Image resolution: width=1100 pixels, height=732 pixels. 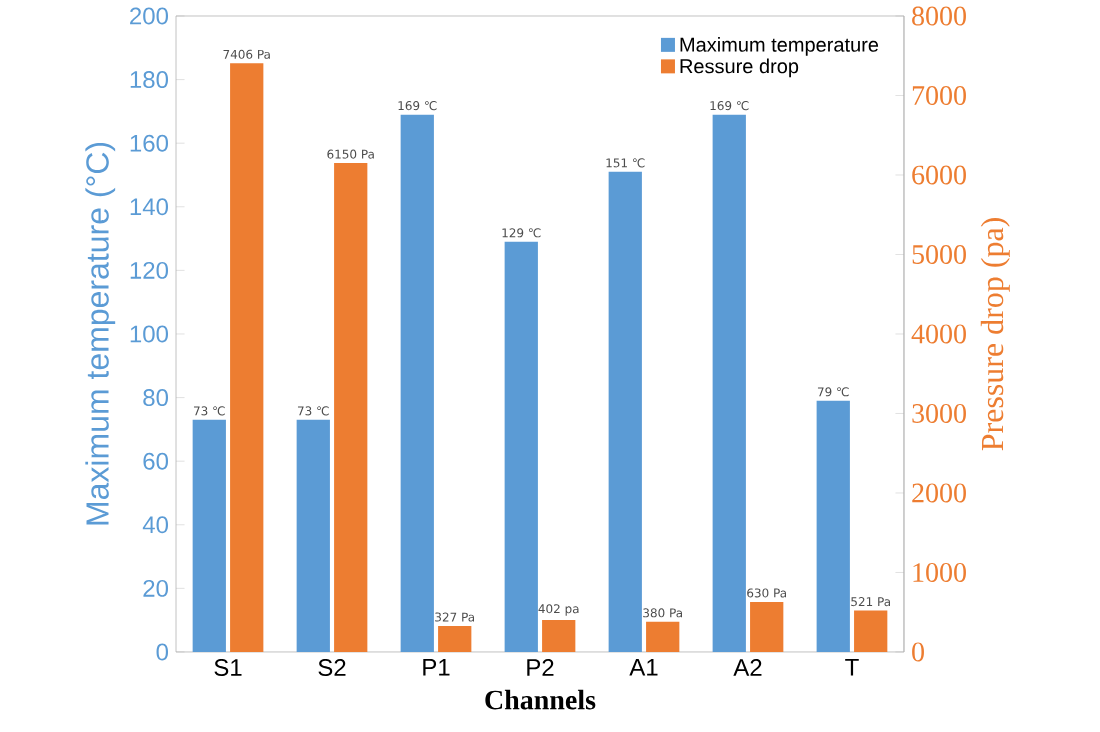 I want to click on y2-tick-label: 7000, so click(x=939, y=95).